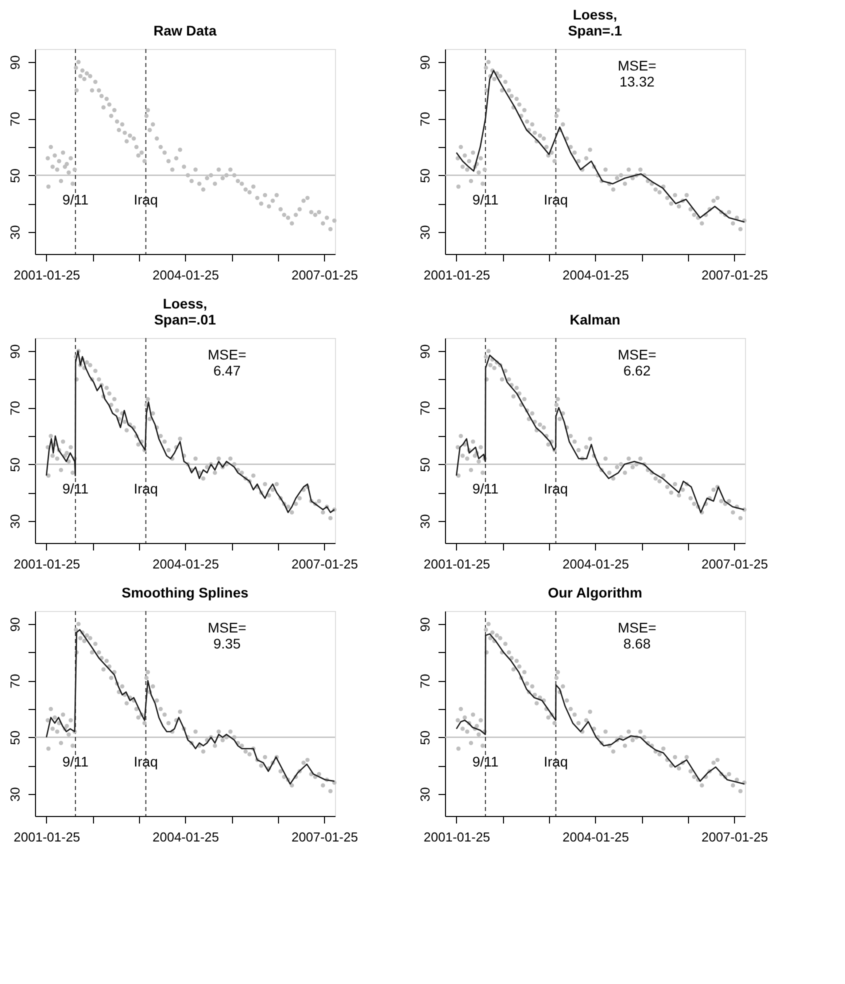 Image resolution: width=845 pixels, height=984 pixels. Describe the element at coordinates (595, 592) in the screenshot. I see `chart-title: Our Algorithm` at that location.